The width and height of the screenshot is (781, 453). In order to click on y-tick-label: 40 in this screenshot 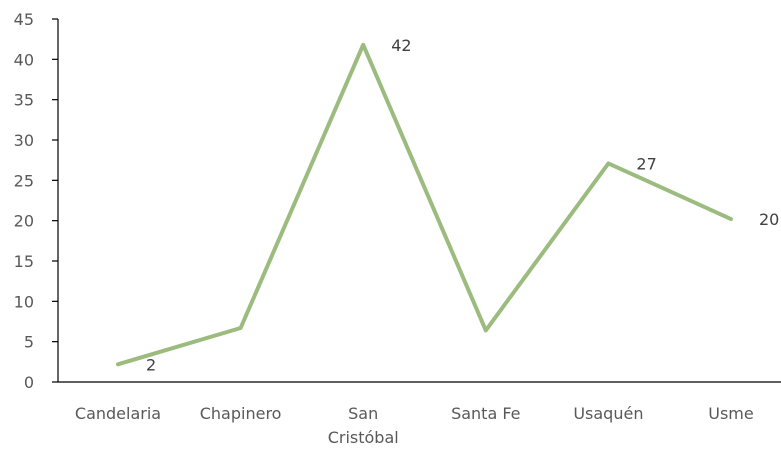, I will do `click(24, 59)`.